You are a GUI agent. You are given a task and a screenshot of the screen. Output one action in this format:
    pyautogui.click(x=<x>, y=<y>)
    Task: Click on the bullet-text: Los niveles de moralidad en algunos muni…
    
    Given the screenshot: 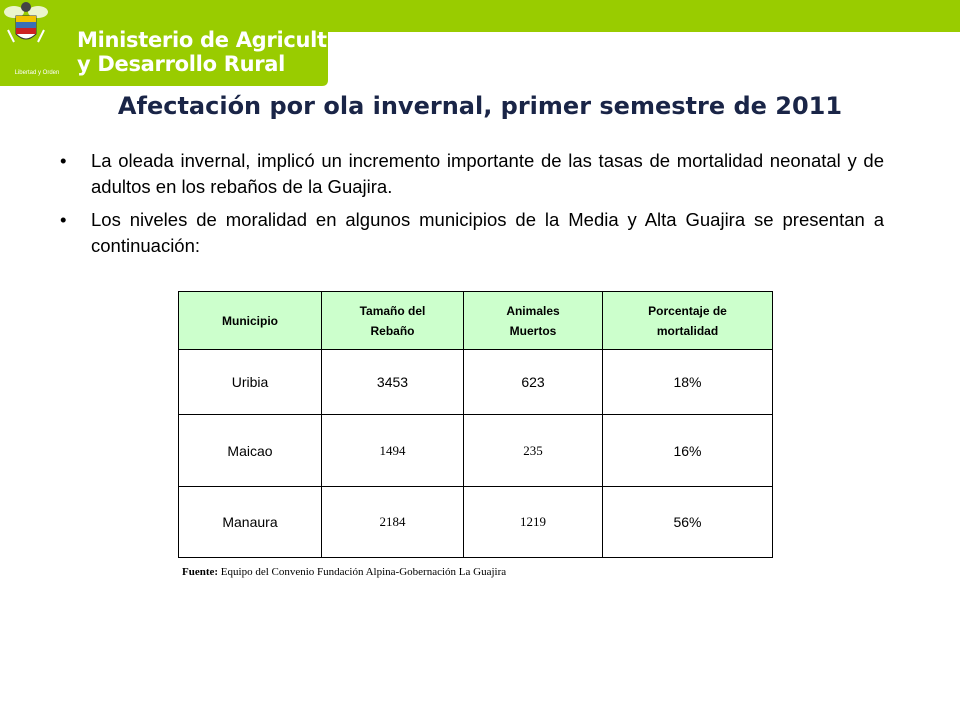 What is the action you would take?
    pyautogui.click(x=487, y=232)
    